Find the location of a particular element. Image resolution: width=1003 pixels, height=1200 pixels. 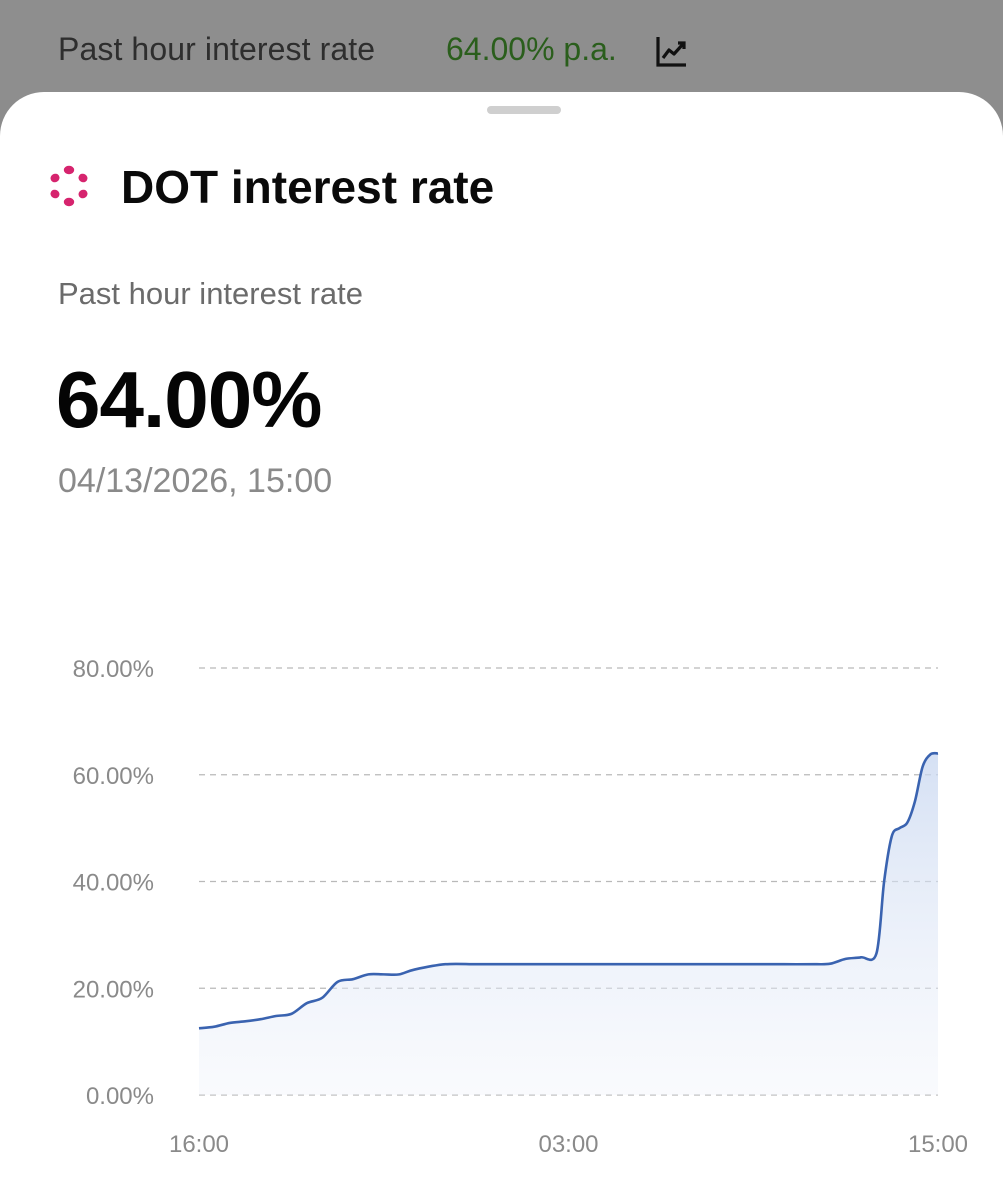

background-banner: Past hour interest rate 64.00% p.a. is located at coordinates (501, 50).